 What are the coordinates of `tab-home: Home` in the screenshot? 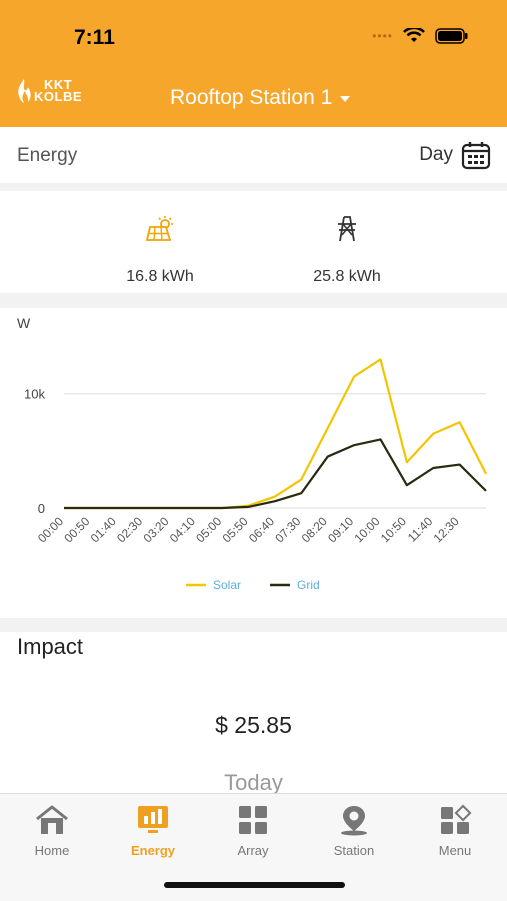 It's located at (52, 831).